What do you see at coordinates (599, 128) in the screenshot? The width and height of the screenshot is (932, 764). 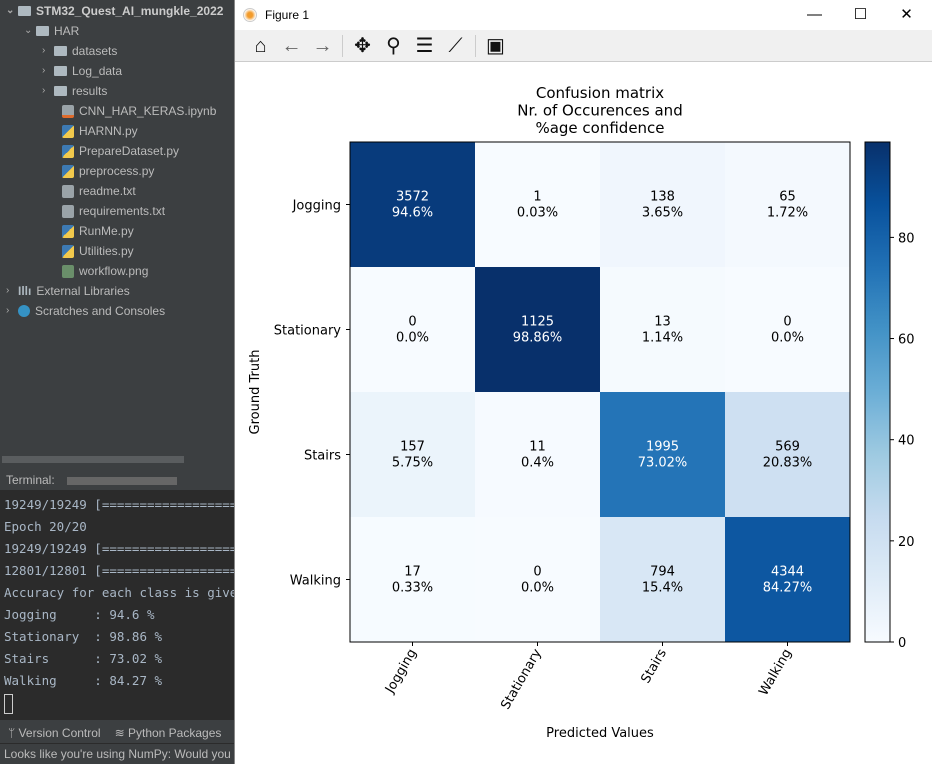 I see `chart-title: %age confidence` at bounding box center [599, 128].